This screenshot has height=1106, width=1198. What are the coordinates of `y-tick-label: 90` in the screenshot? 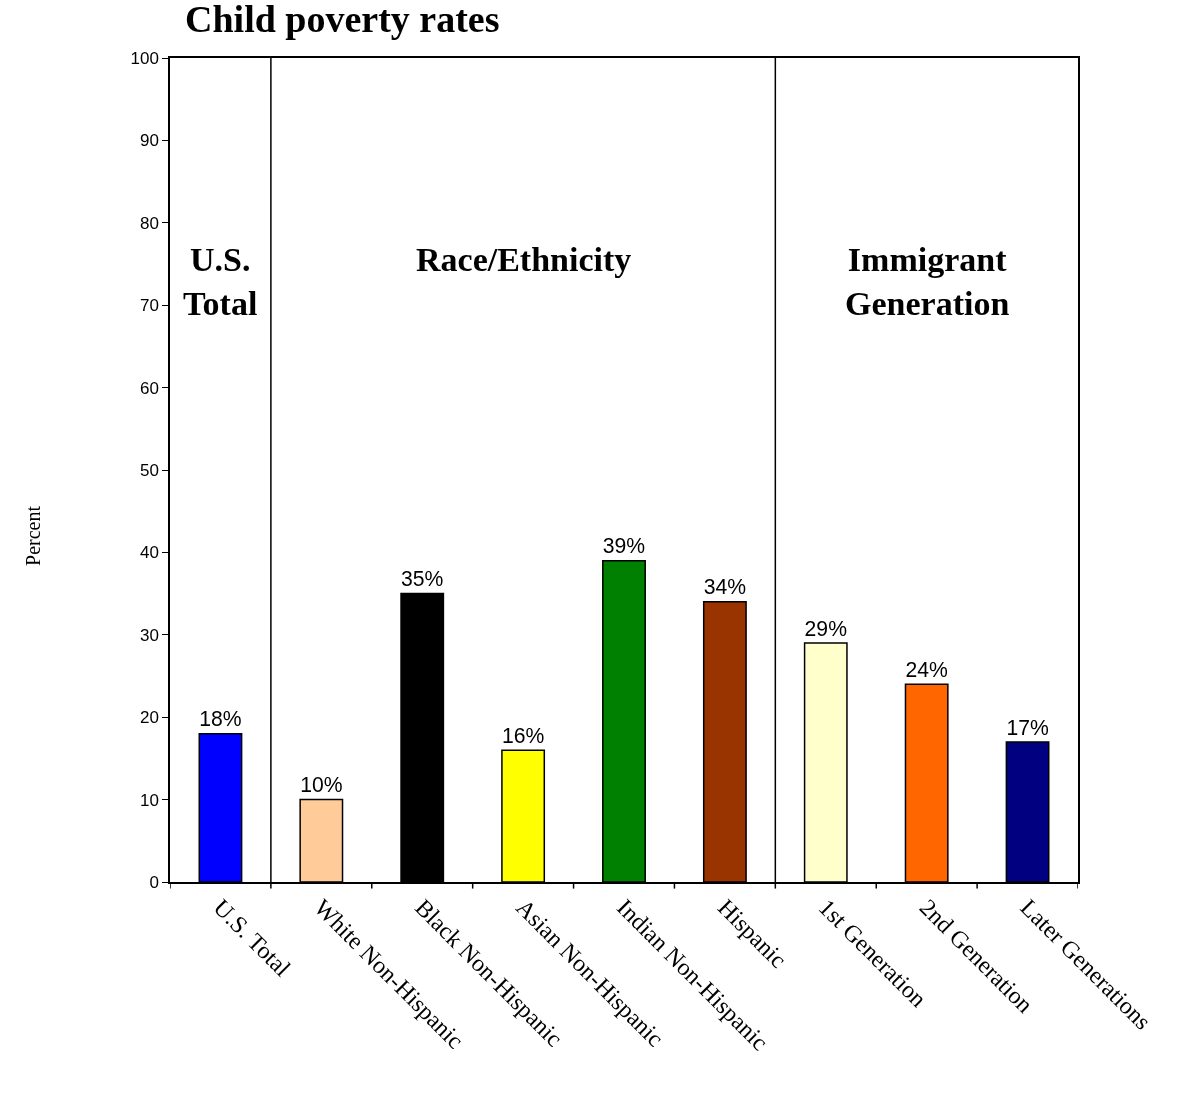 It's located at (149, 141).